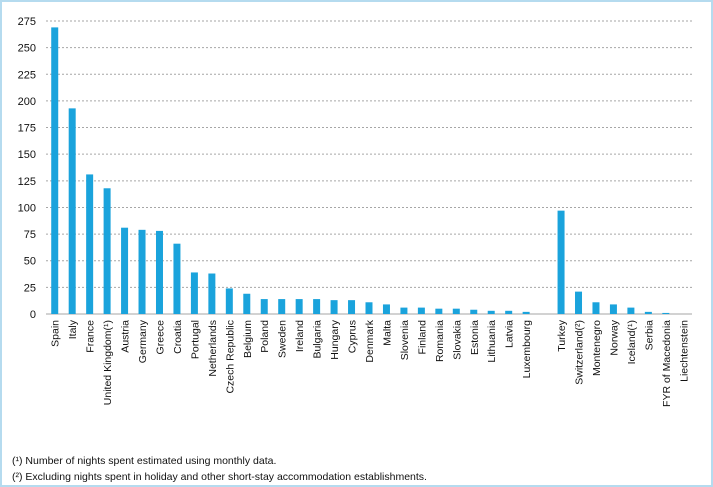 Image resolution: width=713 pixels, height=487 pixels. I want to click on x-tick-label: Belgium, so click(248, 339).